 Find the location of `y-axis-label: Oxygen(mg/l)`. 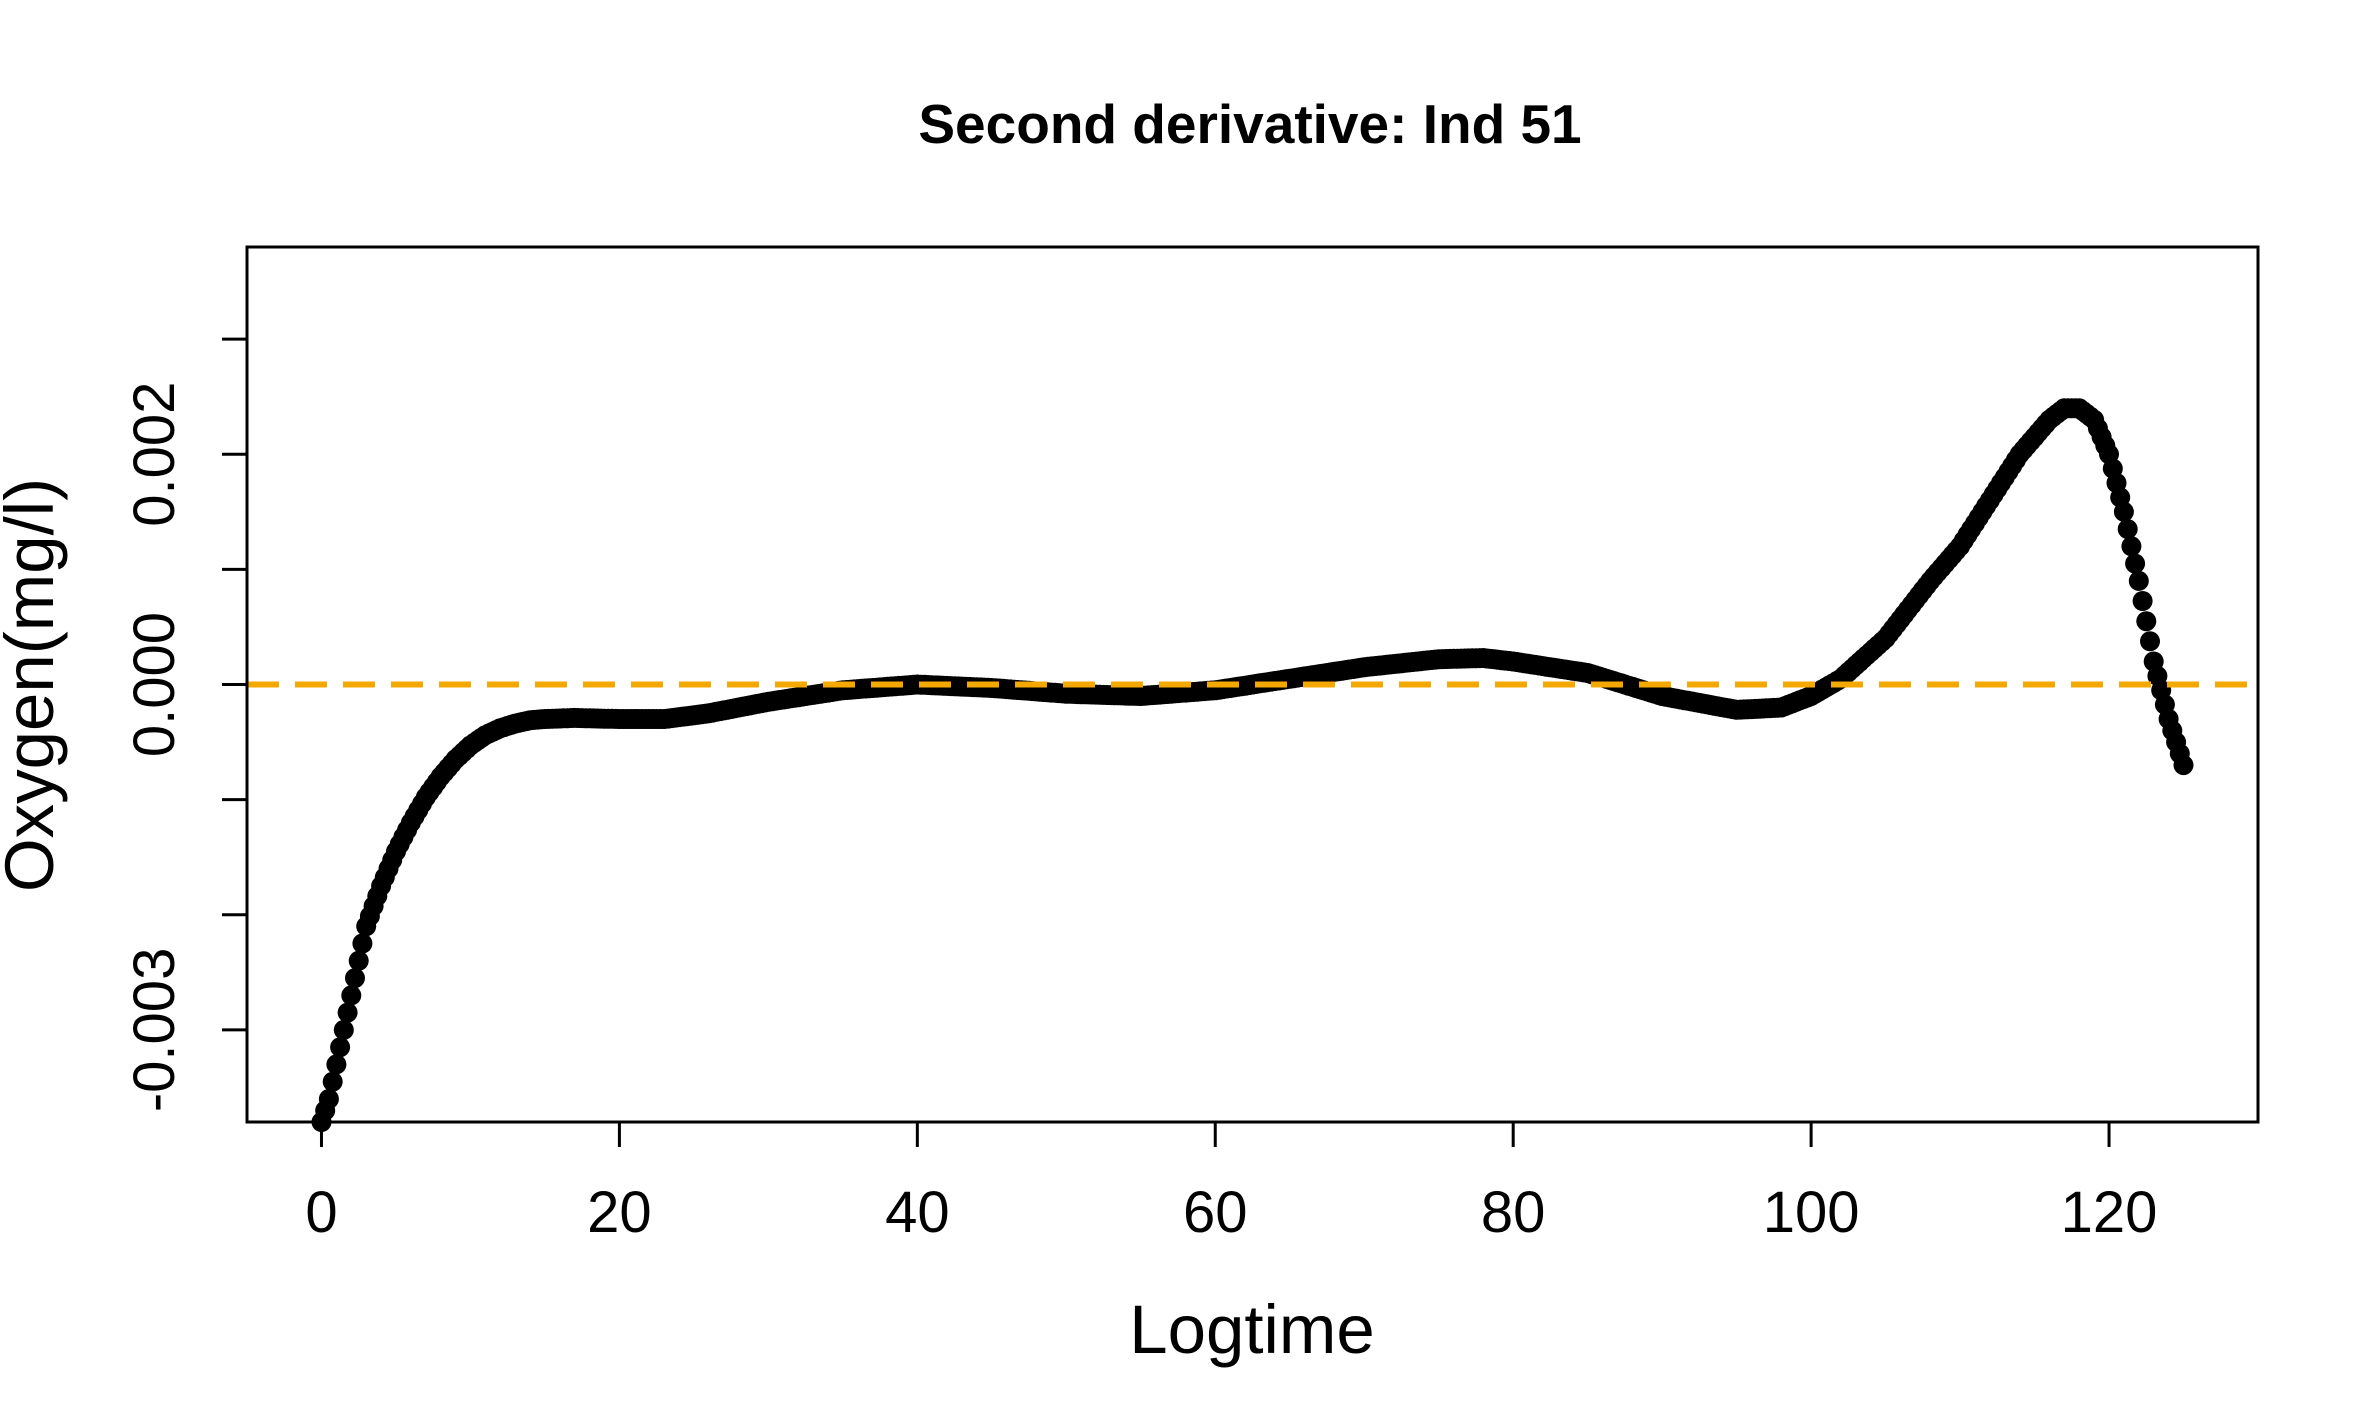

y-axis-label: Oxygen(mg/l) is located at coordinates (34, 685).